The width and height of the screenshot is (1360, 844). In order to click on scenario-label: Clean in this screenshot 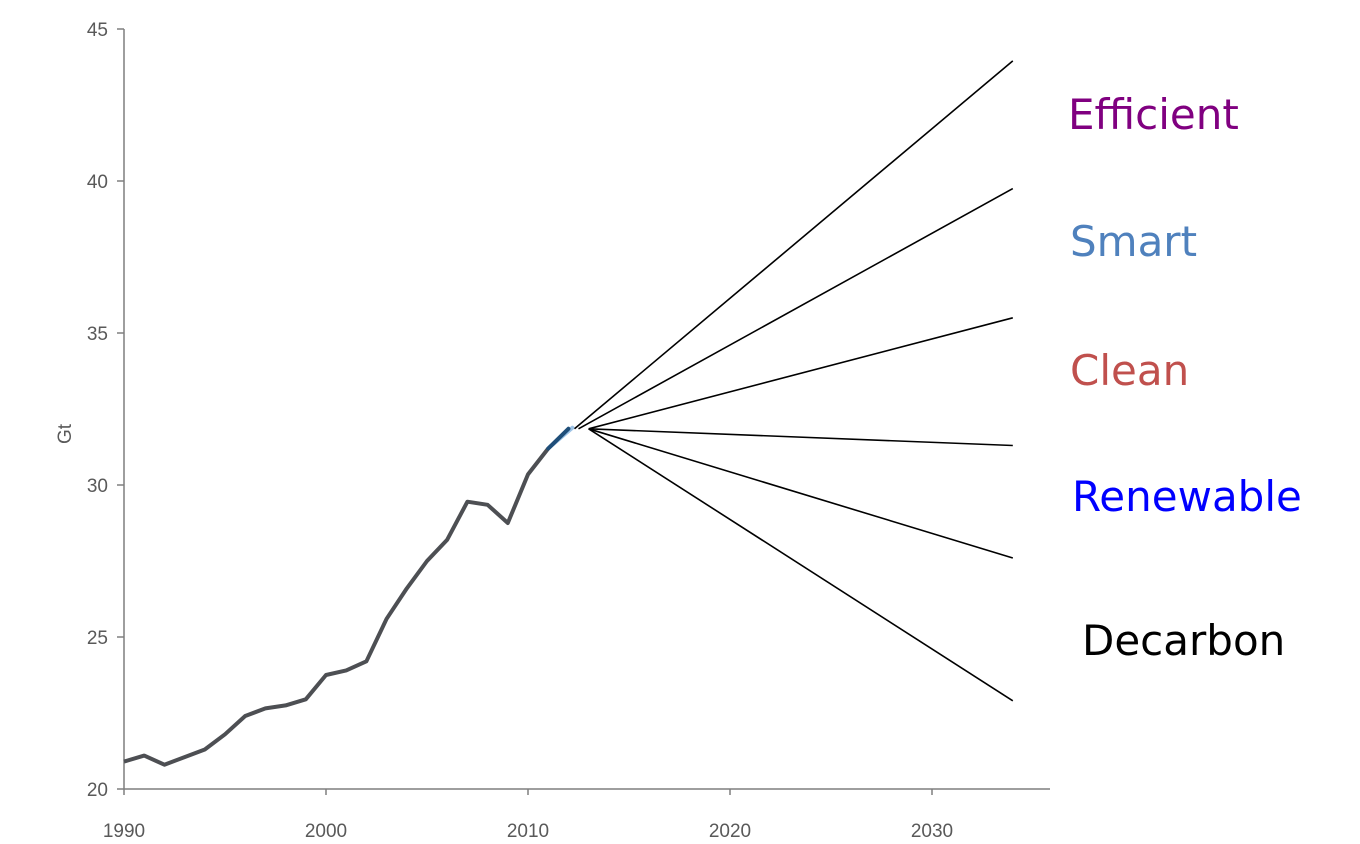, I will do `click(1129, 370)`.